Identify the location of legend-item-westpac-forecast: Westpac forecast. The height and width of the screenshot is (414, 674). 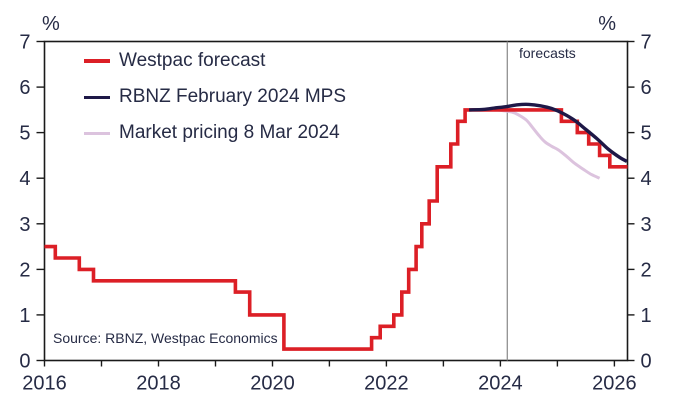
(215, 61).